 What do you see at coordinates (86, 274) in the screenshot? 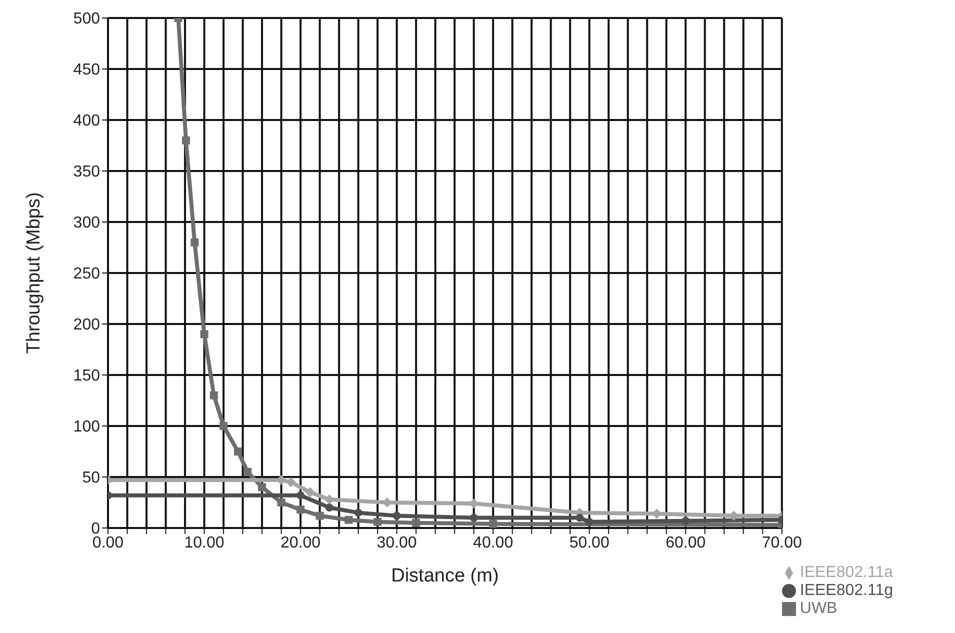
I see `y-tick-label: 250` at bounding box center [86, 274].